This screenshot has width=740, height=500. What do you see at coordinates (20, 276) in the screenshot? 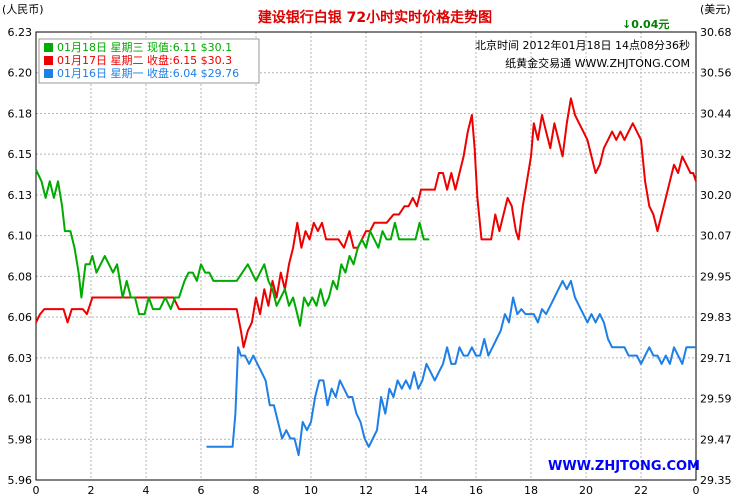
I see `y-tick-left: 6.08` at bounding box center [20, 276].